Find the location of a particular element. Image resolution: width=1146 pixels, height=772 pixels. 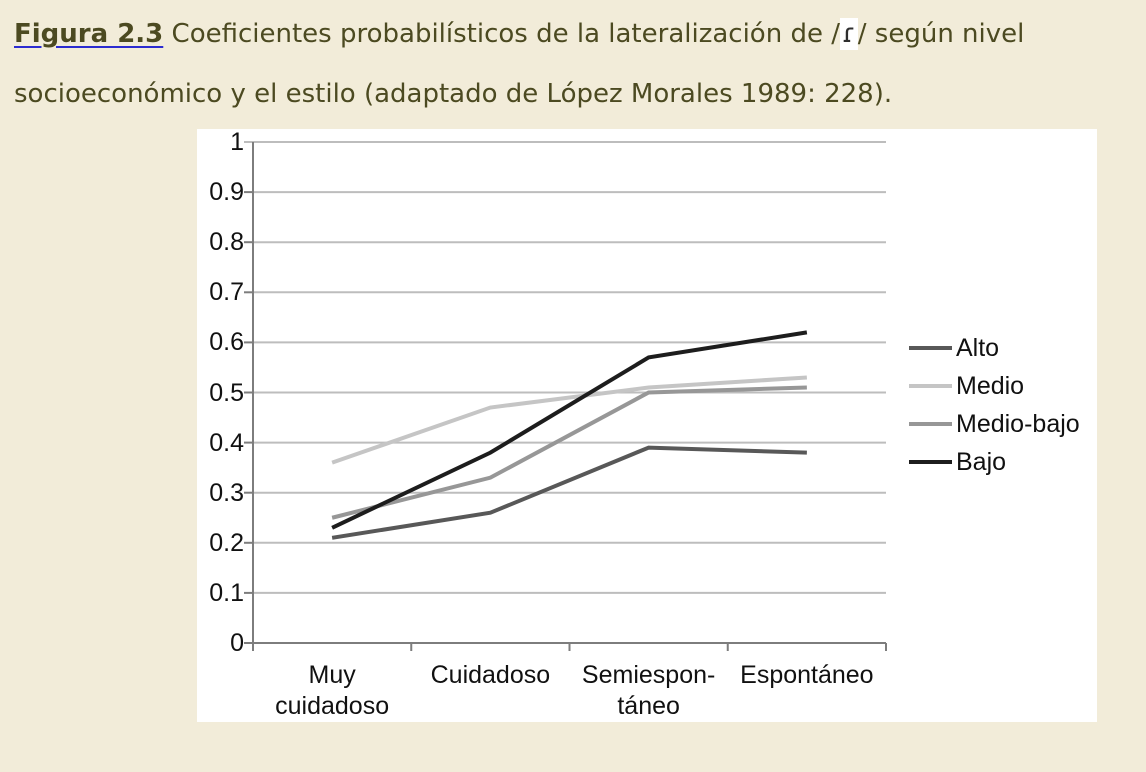

legend-item-bajo: Bajo is located at coordinates (994, 462).